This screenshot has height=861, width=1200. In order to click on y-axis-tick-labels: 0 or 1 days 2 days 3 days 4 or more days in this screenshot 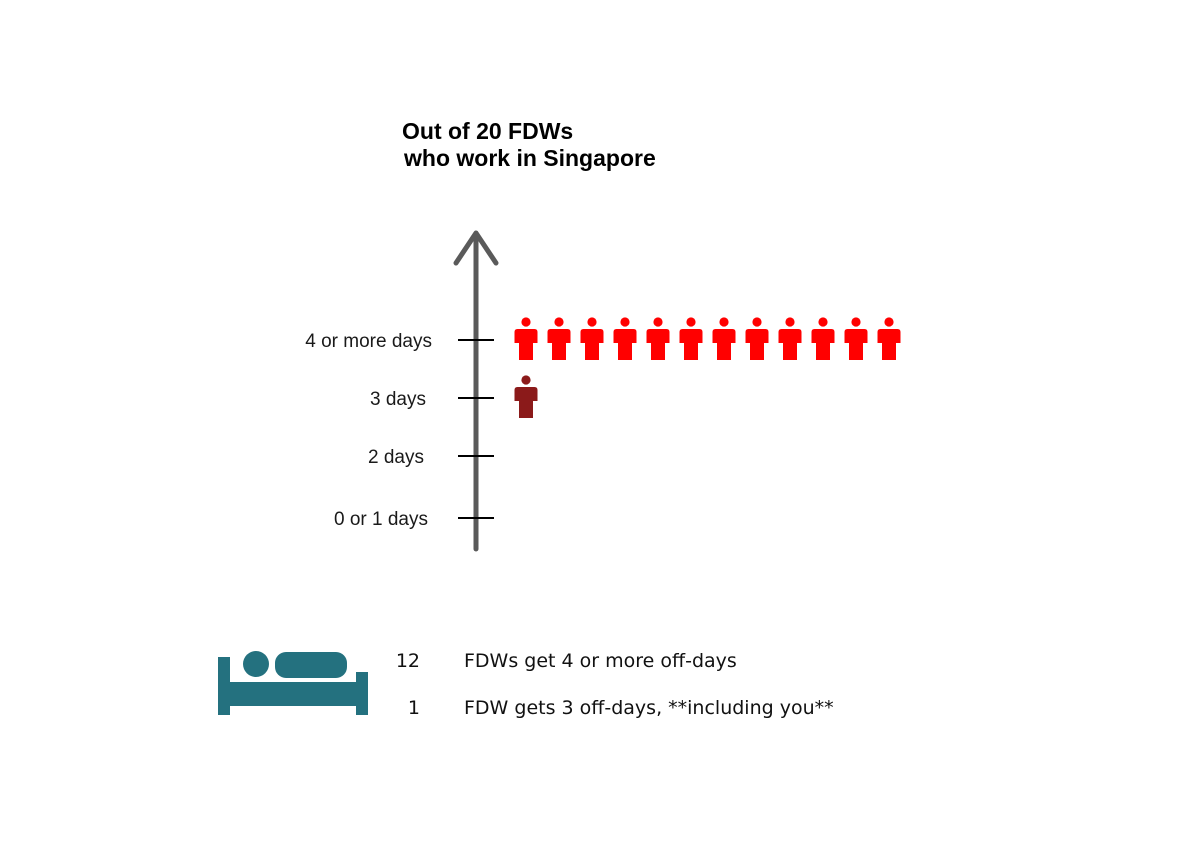, I will do `click(368, 430)`.